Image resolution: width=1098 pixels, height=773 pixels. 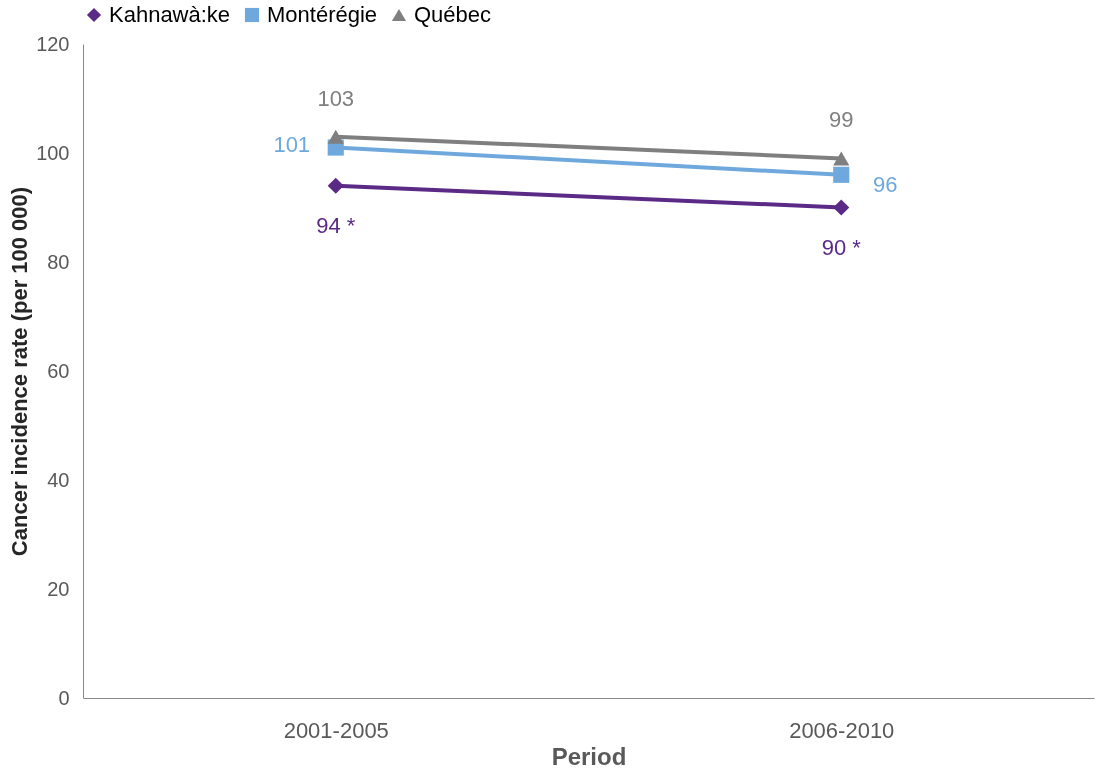 I want to click on y-tick-label: 100, so click(x=53, y=152).